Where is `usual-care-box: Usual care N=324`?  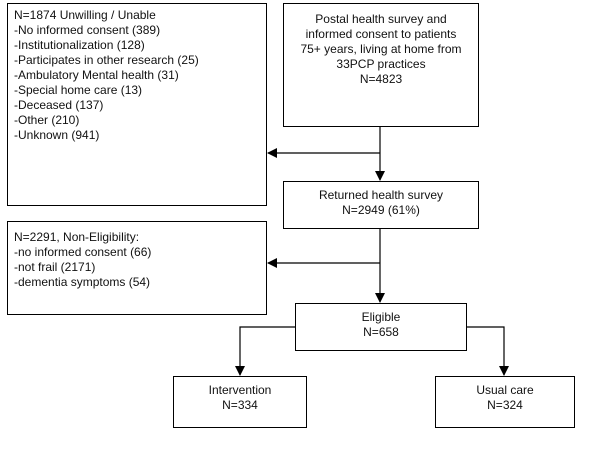
usual-care-box: Usual care N=324 is located at coordinates (505, 402).